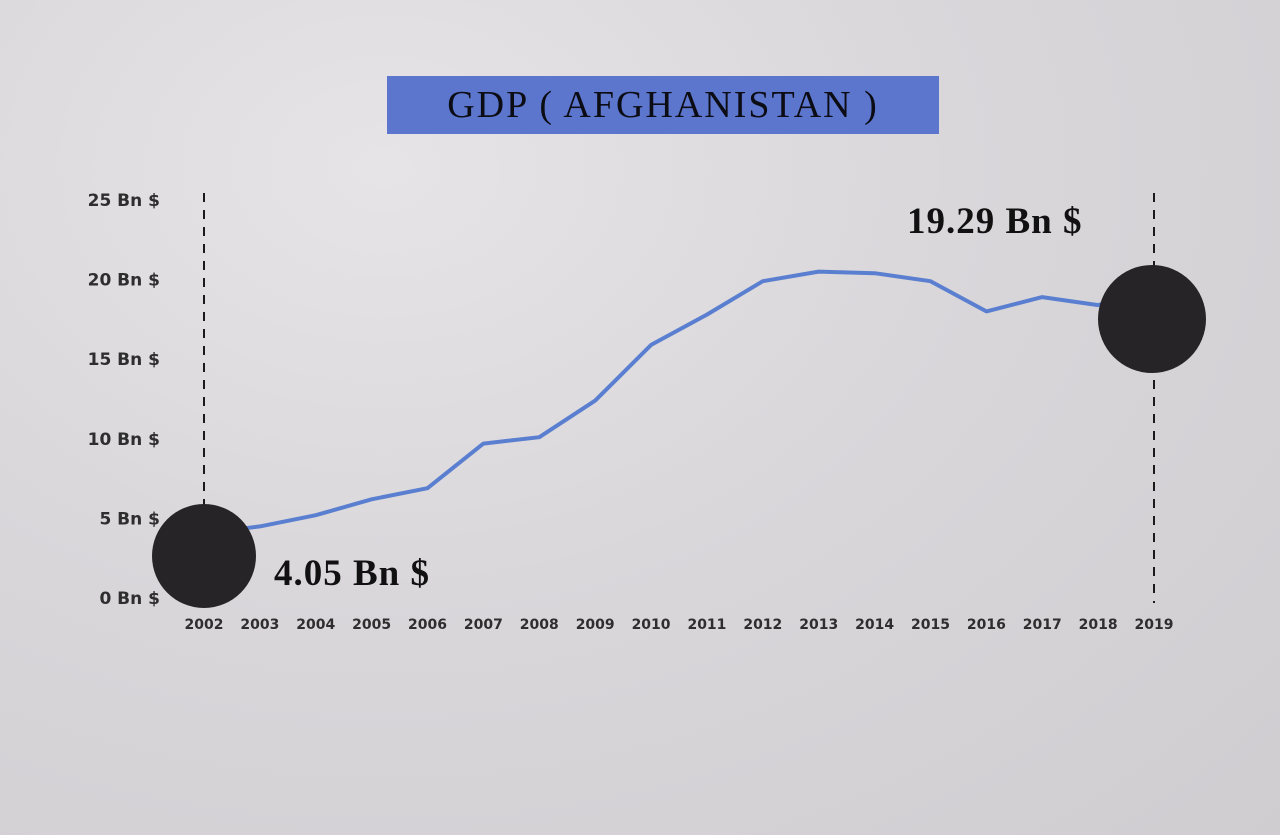 This screenshot has height=835, width=1280. Describe the element at coordinates (818, 625) in the screenshot. I see `x-tick-label: 2013` at that location.